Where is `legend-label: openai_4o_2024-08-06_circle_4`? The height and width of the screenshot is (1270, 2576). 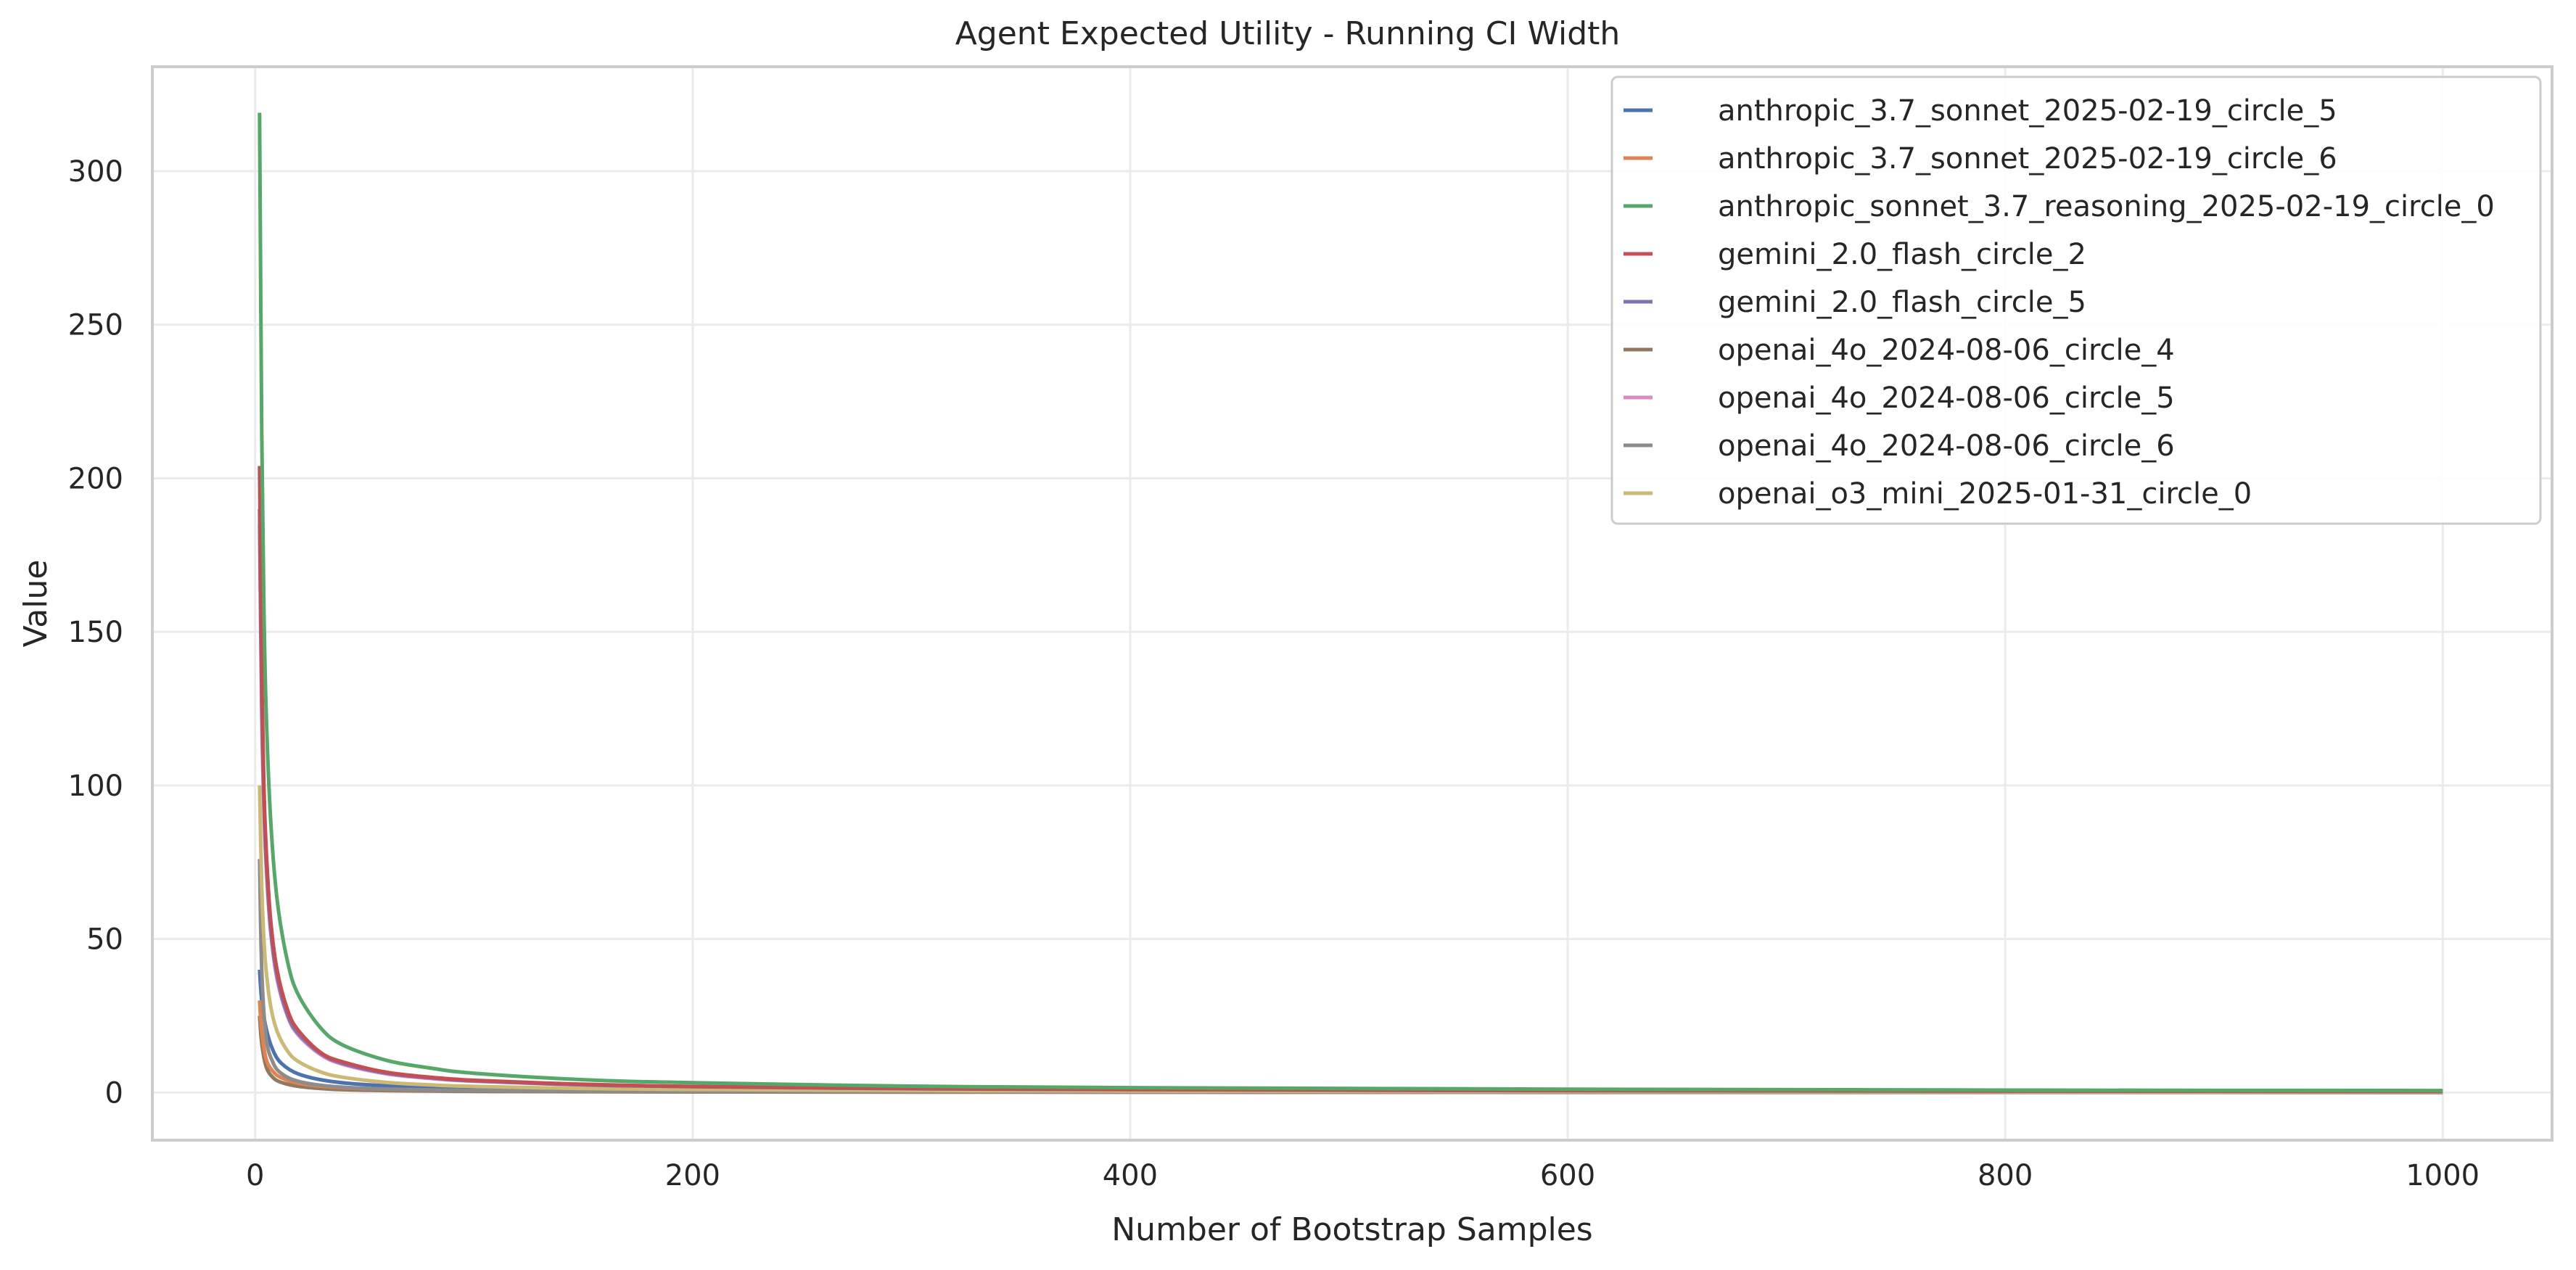 legend-label: openai_4o_2024-08-06_circle_4 is located at coordinates (1946, 350).